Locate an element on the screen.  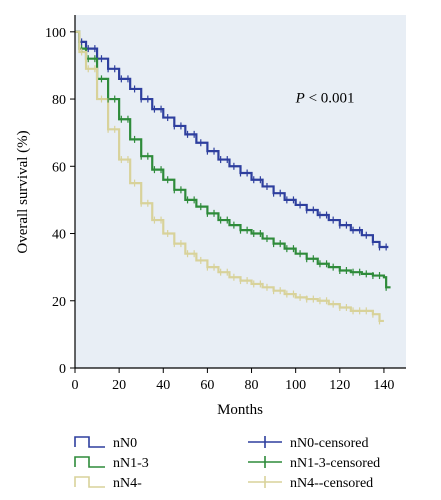
x-tick-label: 80 is located at coordinates (252, 385).